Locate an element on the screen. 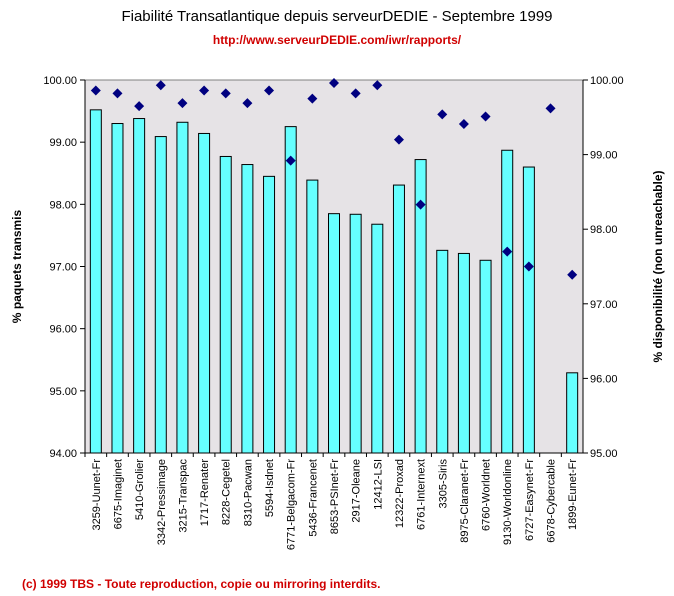 The height and width of the screenshot is (596, 674). x-tick-label: 2917-Oleane is located at coordinates (357, 491).